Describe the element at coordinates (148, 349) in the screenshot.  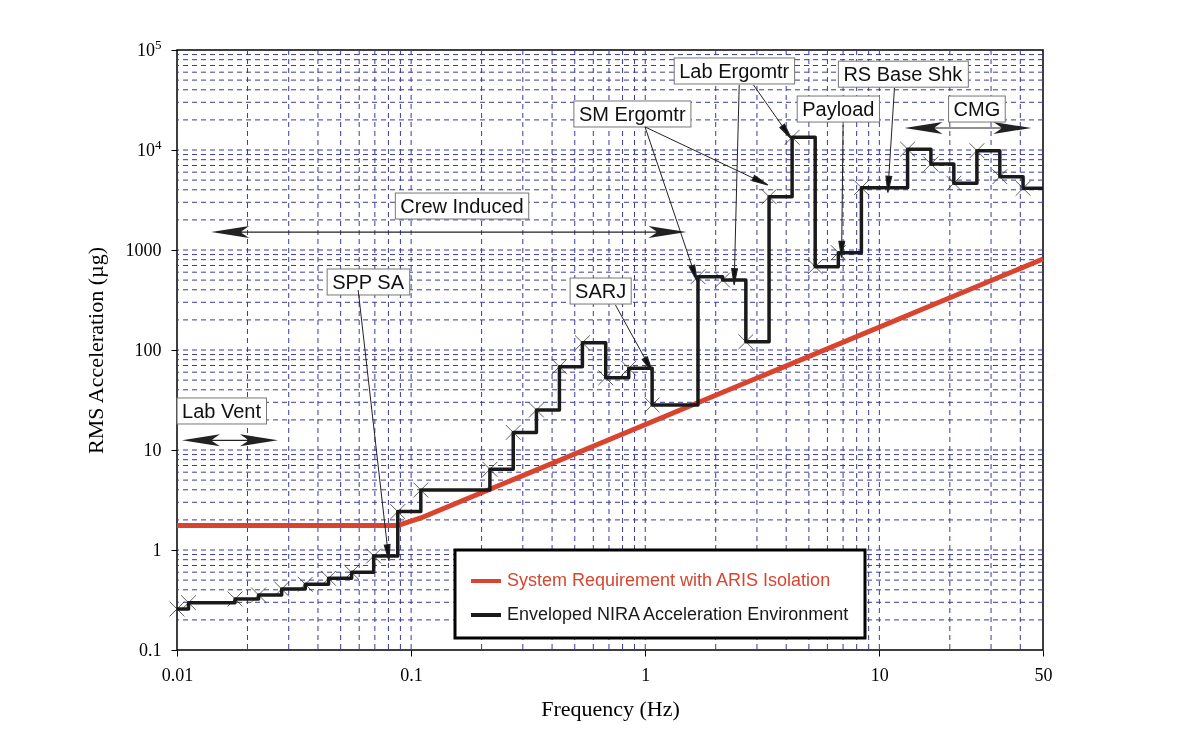
I see `y-tick-label: 100` at that location.